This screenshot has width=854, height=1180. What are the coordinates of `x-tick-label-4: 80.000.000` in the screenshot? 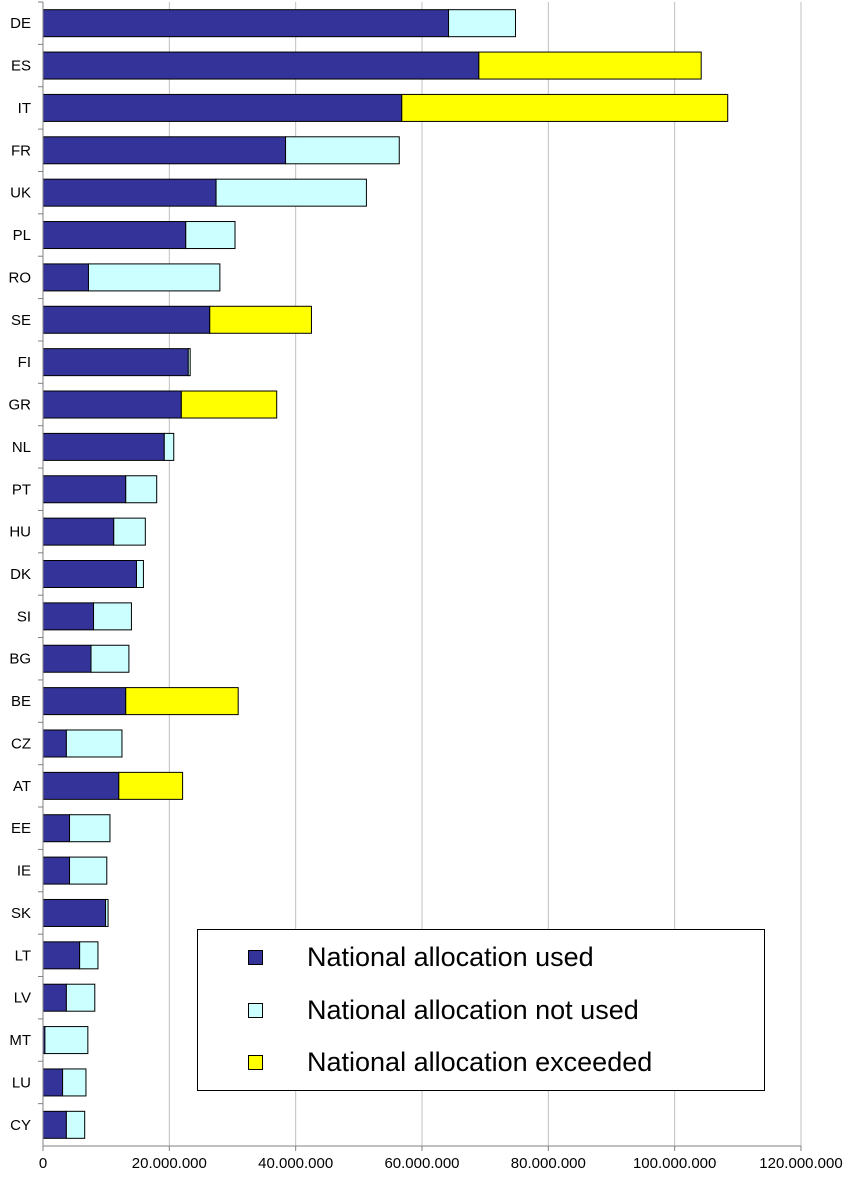 It's located at (548, 1163).